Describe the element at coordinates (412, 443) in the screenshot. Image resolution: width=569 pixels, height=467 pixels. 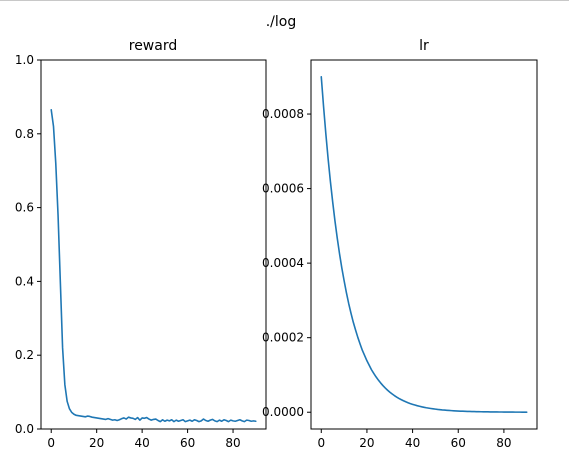
I see `lr-xtick-label: 40` at that location.